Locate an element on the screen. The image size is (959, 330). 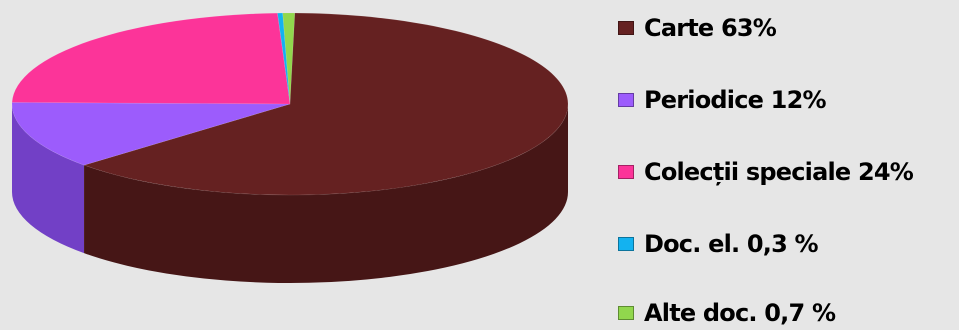
legend-item-colectii-speciale: Colecții speciale 24% is located at coordinates (766, 172).